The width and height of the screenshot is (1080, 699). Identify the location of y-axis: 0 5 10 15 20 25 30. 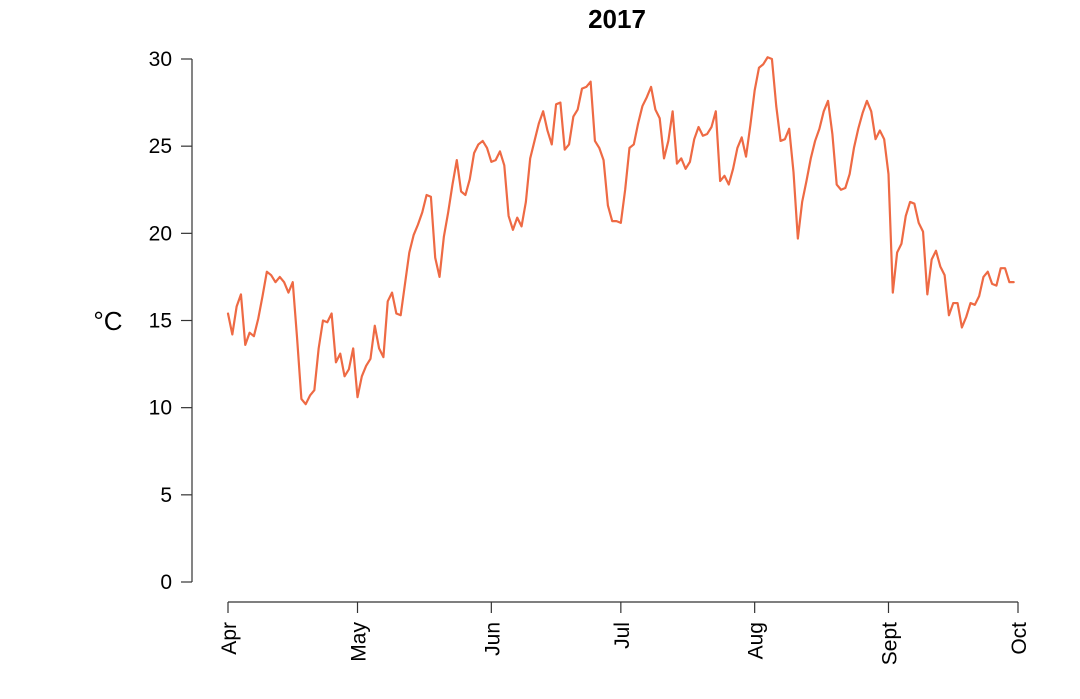
(171, 321).